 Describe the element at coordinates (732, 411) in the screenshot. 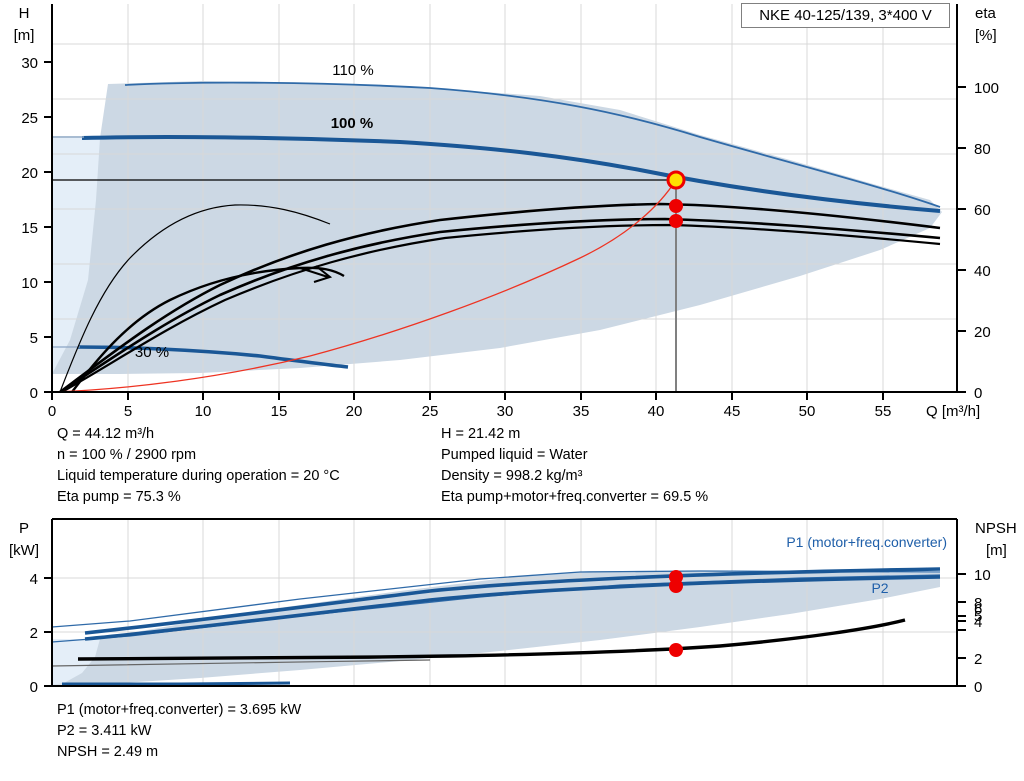

I see `q-tick-45: 45` at that location.